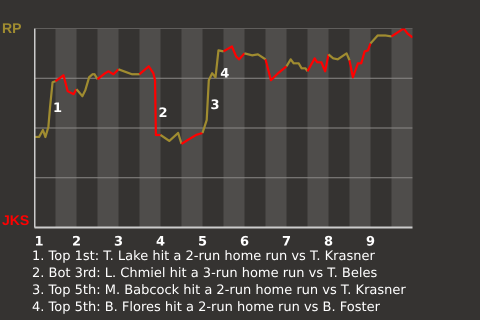 This screenshot has width=480, height=320. Describe the element at coordinates (225, 74) in the screenshot. I see `annotation: 4` at that location.